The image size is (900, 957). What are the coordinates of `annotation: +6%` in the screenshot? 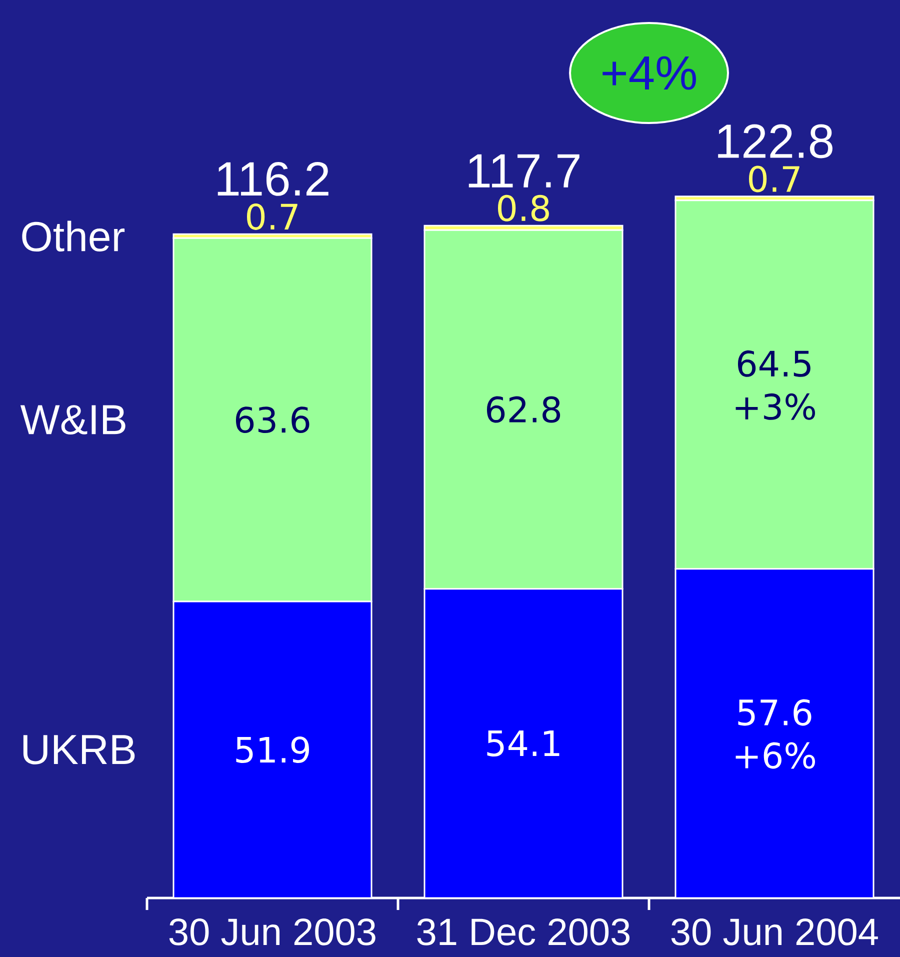 It's located at (775, 755).